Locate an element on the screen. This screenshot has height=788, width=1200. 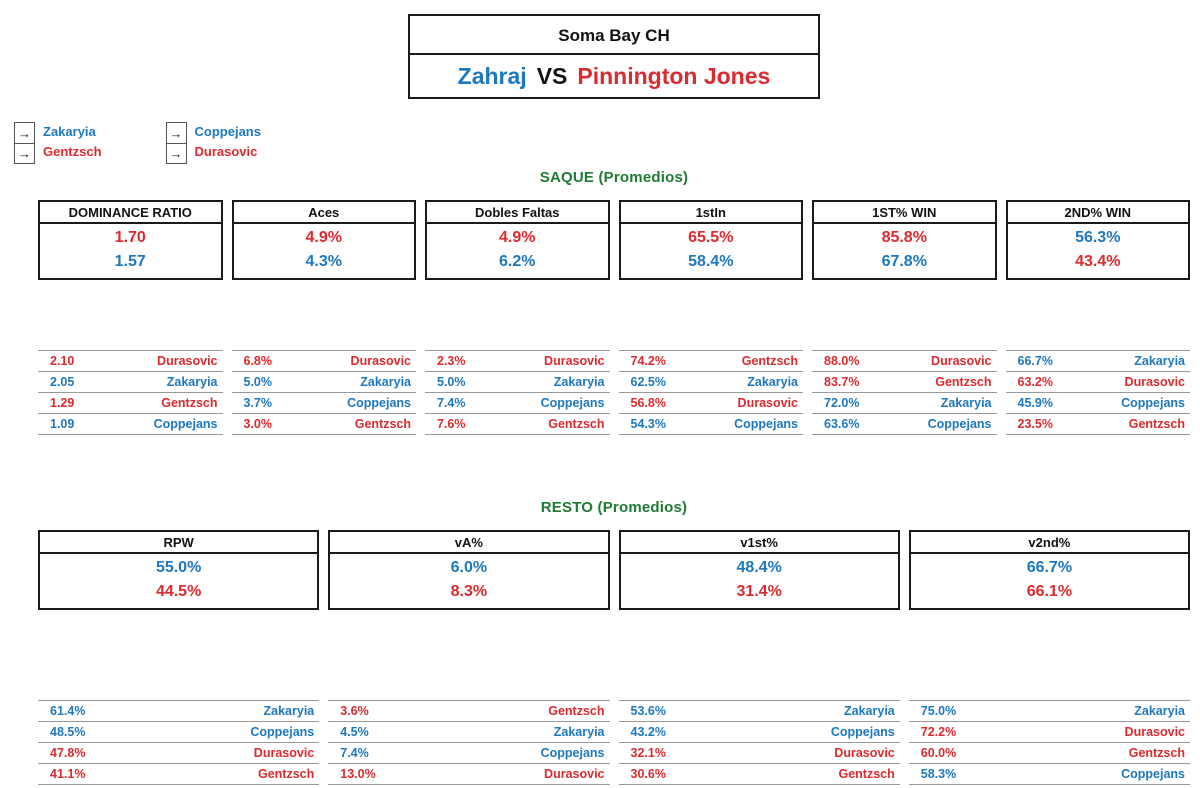
list-row: 3.6% Gentzsch is located at coordinates (469, 711).